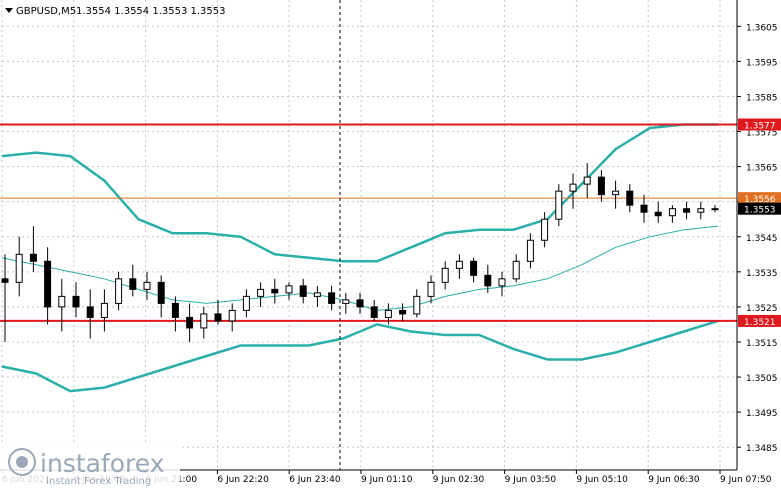  What do you see at coordinates (762, 274) in the screenshot?
I see `y-tick-label: 1.3535` at bounding box center [762, 274].